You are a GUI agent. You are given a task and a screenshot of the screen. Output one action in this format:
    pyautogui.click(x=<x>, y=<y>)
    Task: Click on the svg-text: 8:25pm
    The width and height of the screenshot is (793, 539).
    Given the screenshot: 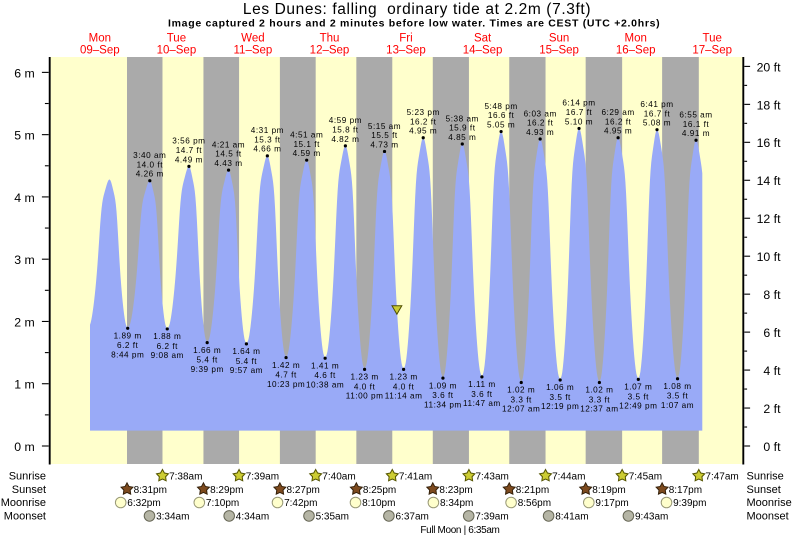 What is the action you would take?
    pyautogui.click(x=379, y=490)
    